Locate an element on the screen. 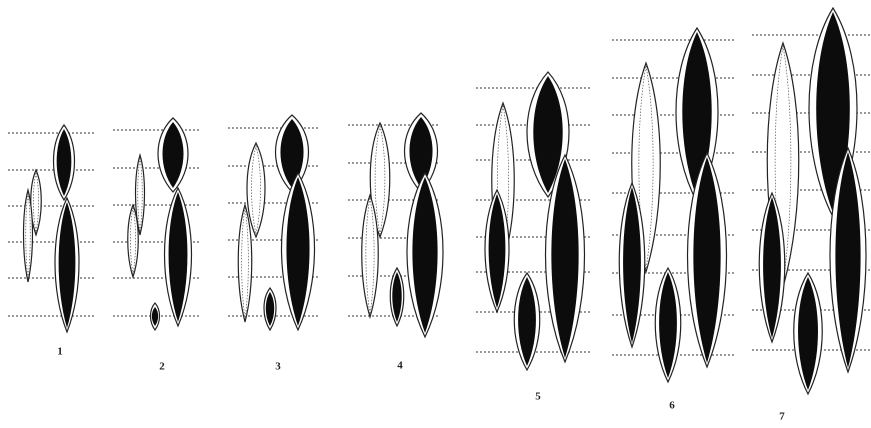 The height and width of the screenshot is (428, 871). panel-label: 3 is located at coordinates (278, 367).